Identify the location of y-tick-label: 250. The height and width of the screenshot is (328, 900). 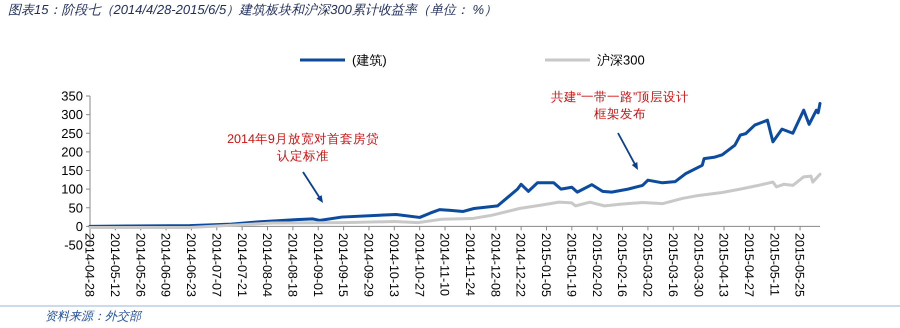
(72, 133).